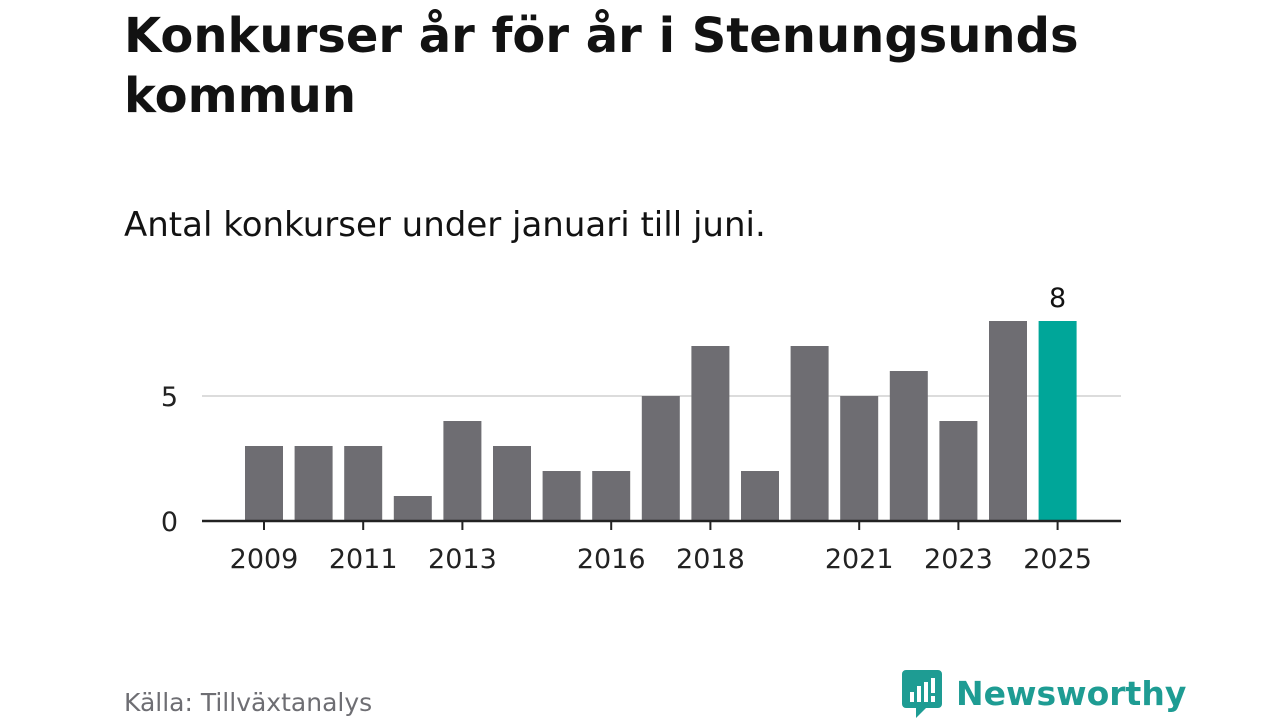 This screenshot has height=720, width=1280. Describe the element at coordinates (363, 559) in the screenshot. I see `x-tick-label: 2011` at that location.